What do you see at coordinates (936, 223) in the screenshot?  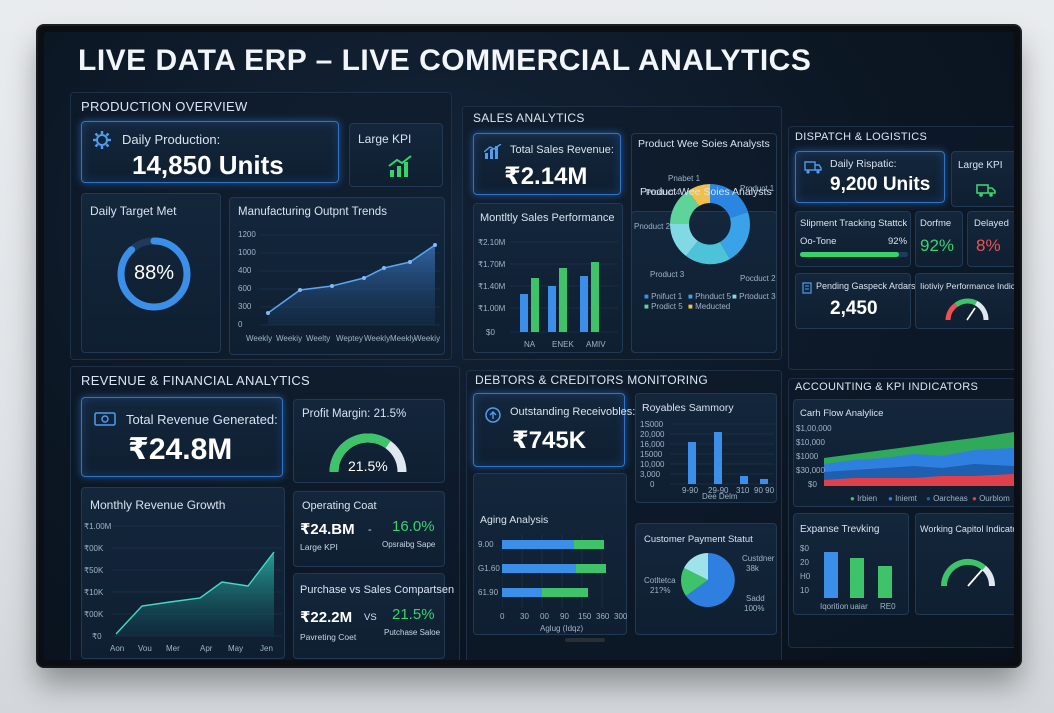 I see `ontime-box-label: Dorfme` at bounding box center [936, 223].